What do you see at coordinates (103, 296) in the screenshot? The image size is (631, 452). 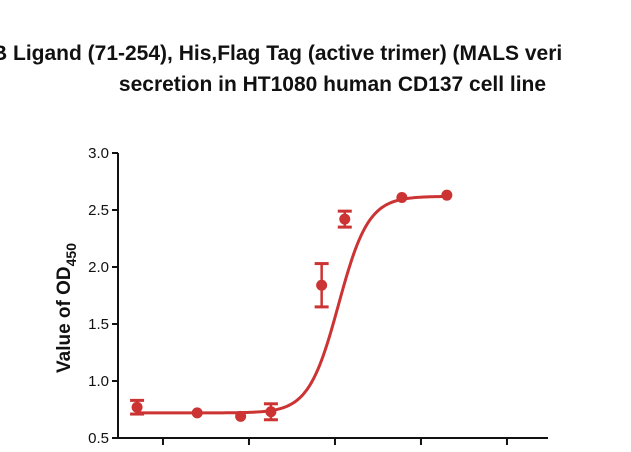 I see `y-axis-ticks: 0.5 1.0 1.5 2.0 2.5 3.0` at bounding box center [103, 296].